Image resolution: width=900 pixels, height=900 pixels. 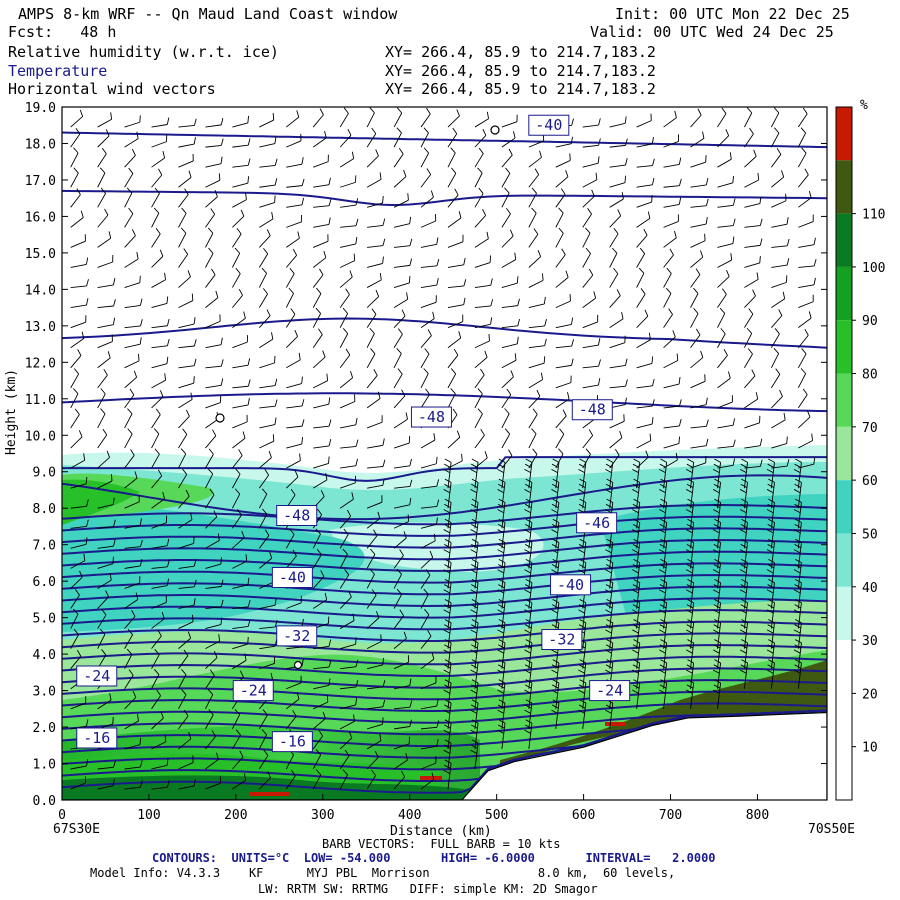 What do you see at coordinates (615, 724) in the screenshot?
I see `rh-max-spot2` at bounding box center [615, 724].